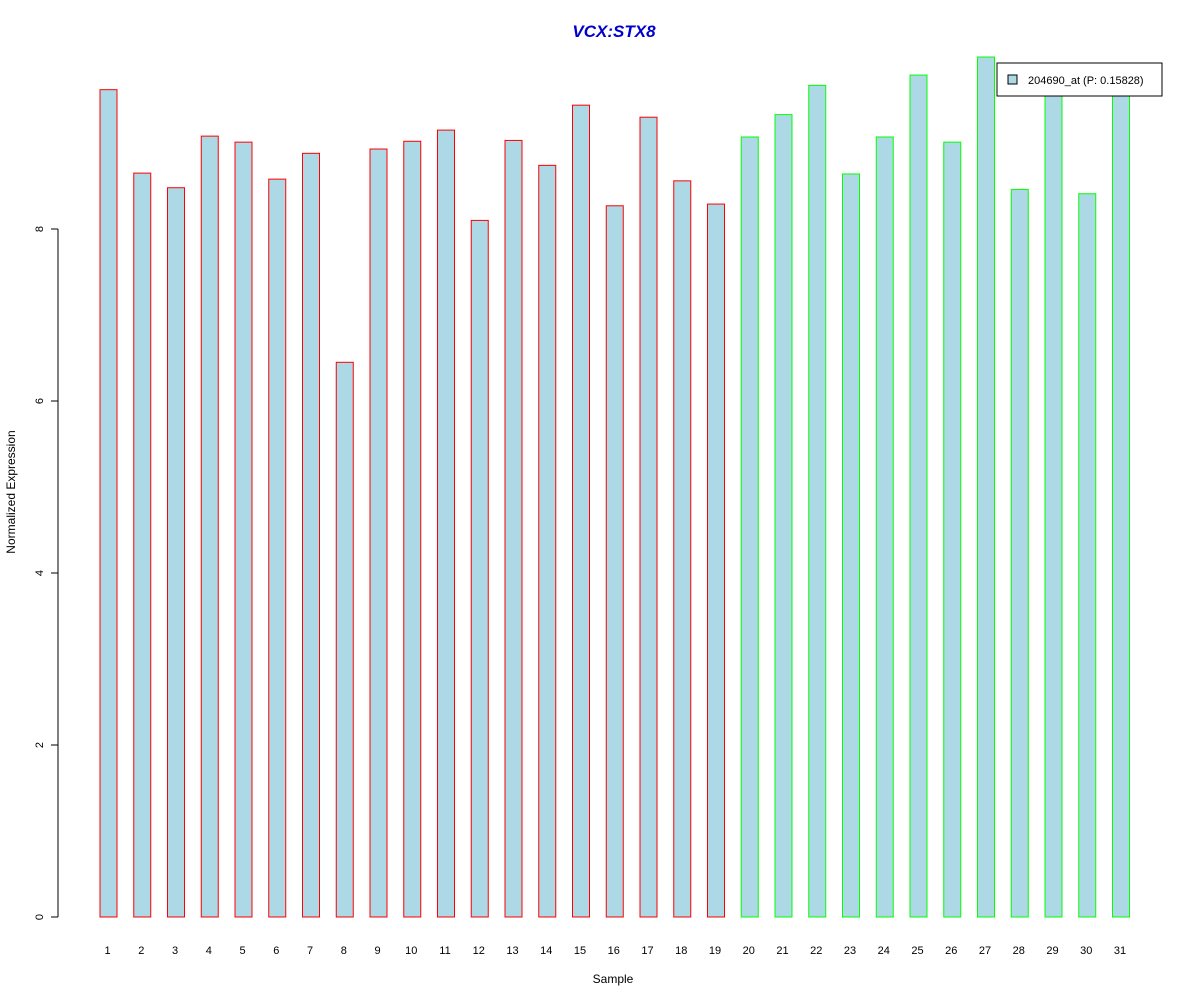  What do you see at coordinates (310, 951) in the screenshot?
I see `x-tick-label: 7` at bounding box center [310, 951].